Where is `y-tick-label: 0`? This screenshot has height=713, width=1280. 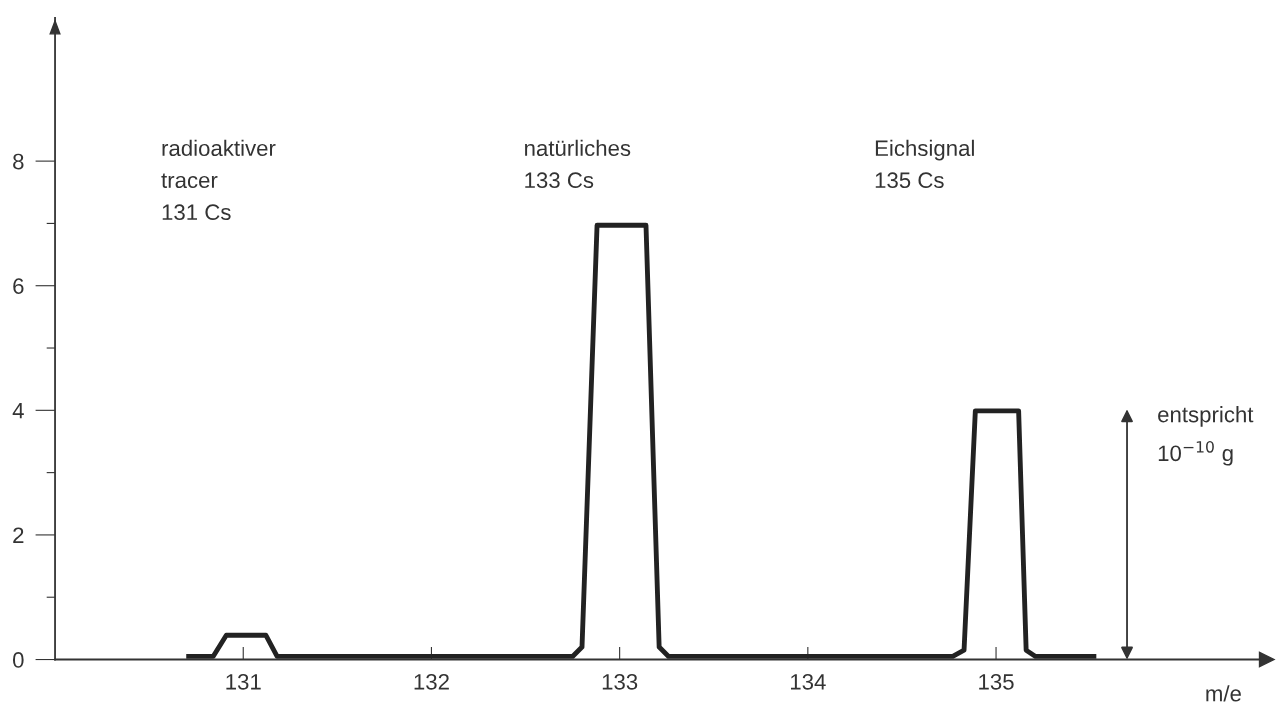
y-tick-label: 0 is located at coordinates (18, 660).